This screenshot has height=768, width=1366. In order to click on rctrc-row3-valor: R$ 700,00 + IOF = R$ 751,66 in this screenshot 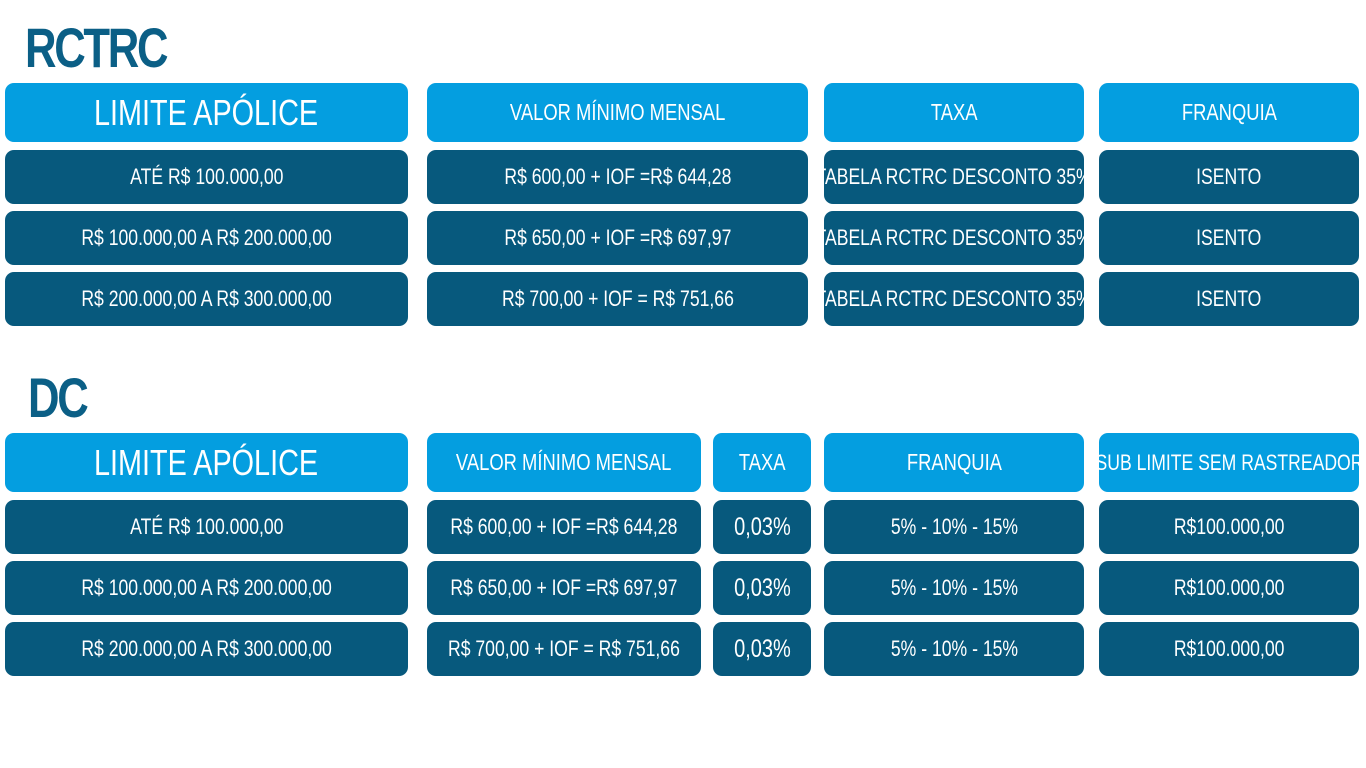, I will do `click(617, 299)`.